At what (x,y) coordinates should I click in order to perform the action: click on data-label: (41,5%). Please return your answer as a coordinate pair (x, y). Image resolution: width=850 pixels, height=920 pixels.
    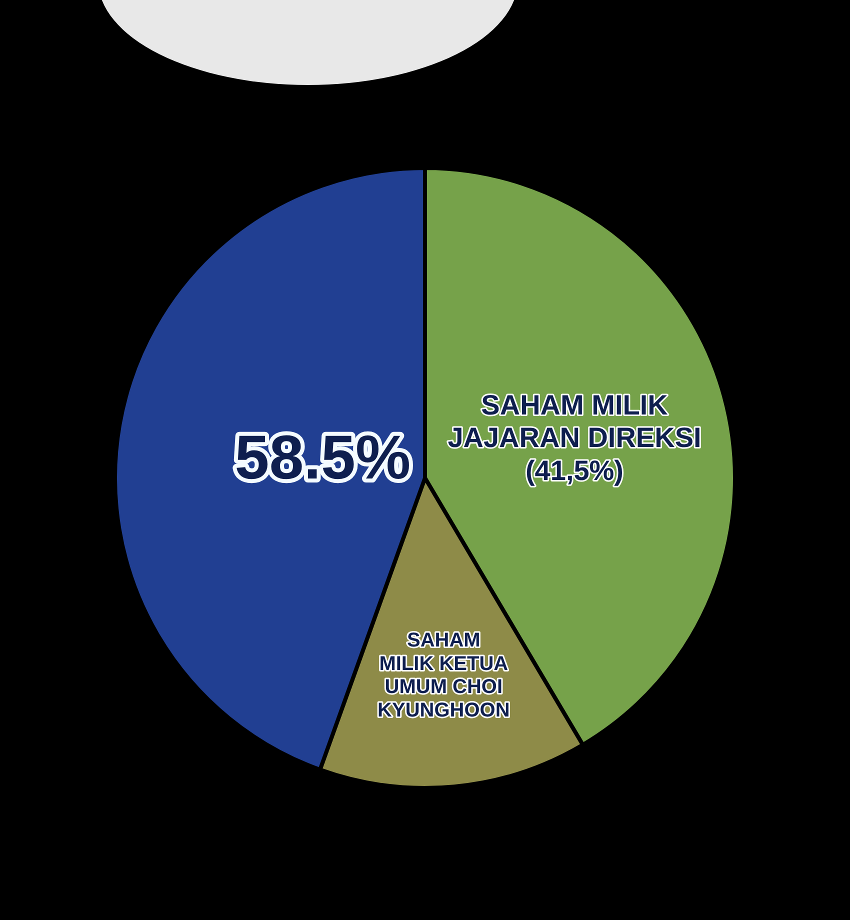
    Looking at the image, I should click on (574, 470).